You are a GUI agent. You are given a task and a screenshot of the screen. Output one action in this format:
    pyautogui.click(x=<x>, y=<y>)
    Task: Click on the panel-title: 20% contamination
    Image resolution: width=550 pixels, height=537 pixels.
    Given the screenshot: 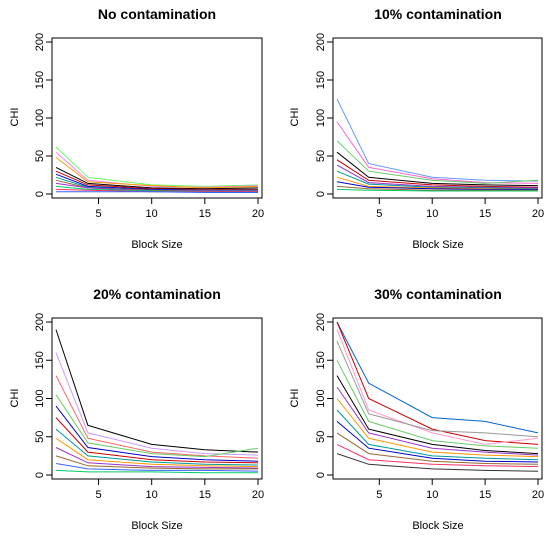 What is the action you would take?
    pyautogui.click(x=157, y=294)
    